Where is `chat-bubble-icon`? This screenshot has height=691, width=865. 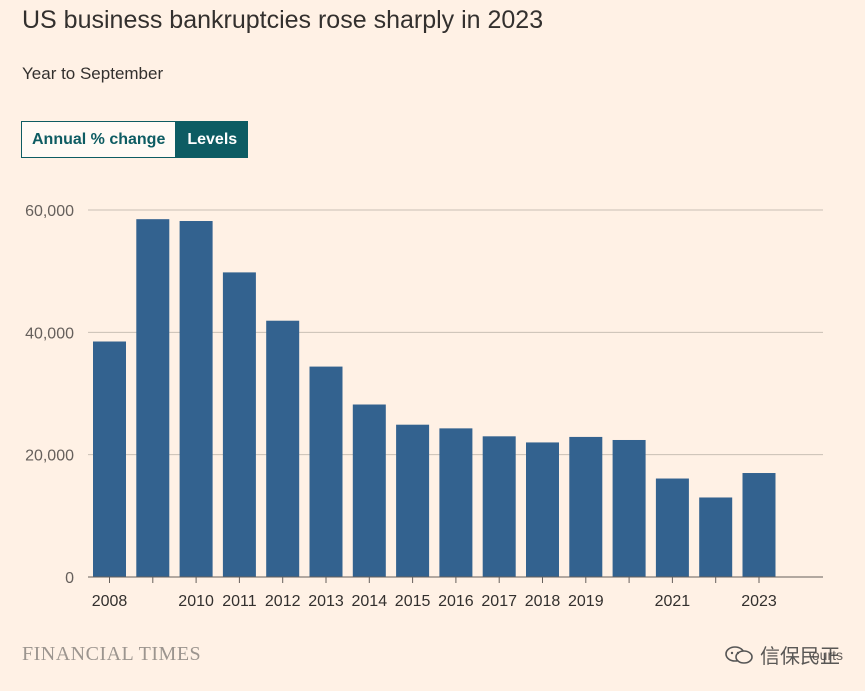 chat-bubble-icon is located at coordinates (739, 654).